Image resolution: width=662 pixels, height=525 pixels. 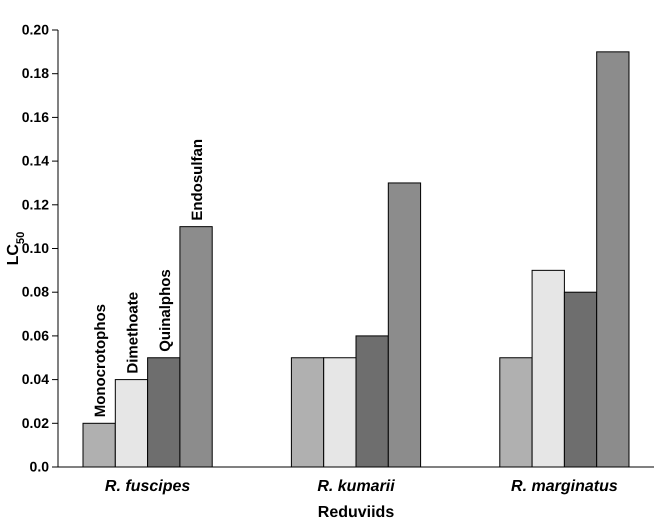 I want to click on y-tick-label: 0.12, so click(x=36, y=204).